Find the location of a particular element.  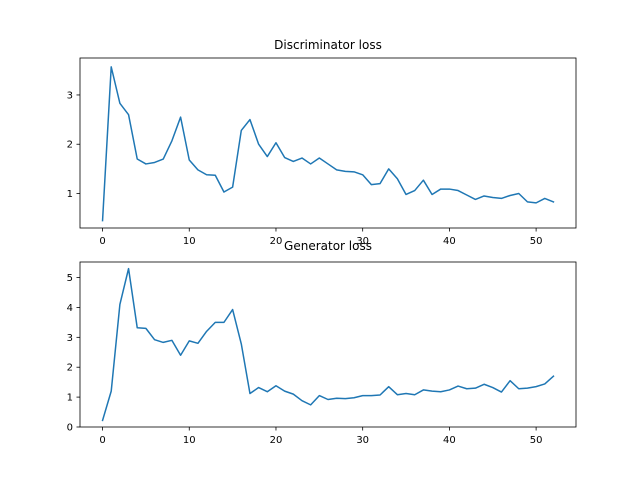

generator-loss-y-tick-label: 0 is located at coordinates (70, 428).